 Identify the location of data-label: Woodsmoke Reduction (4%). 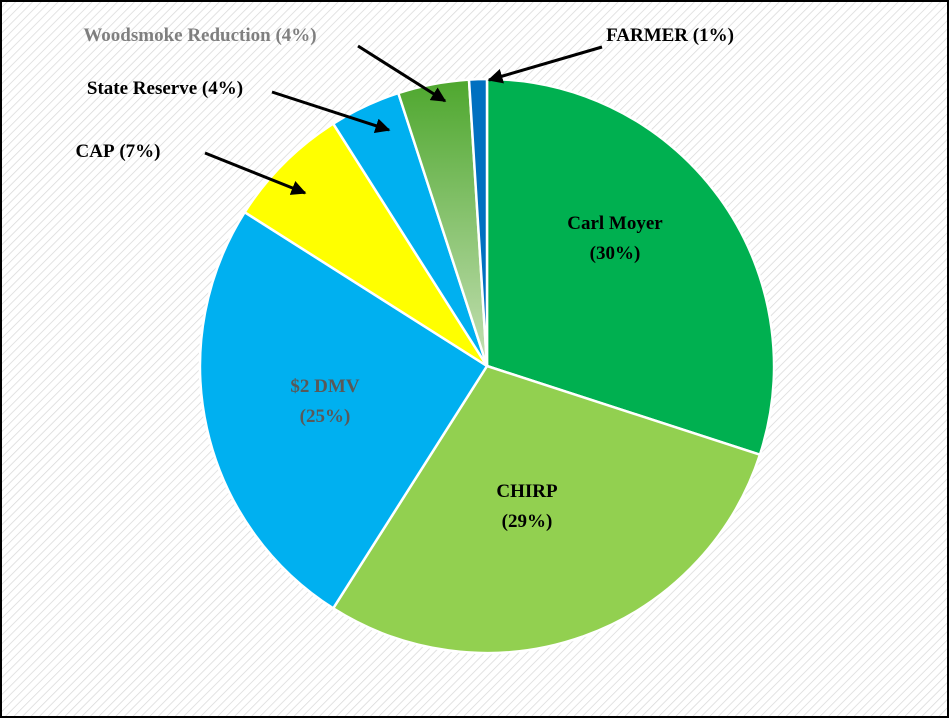
(199, 35).